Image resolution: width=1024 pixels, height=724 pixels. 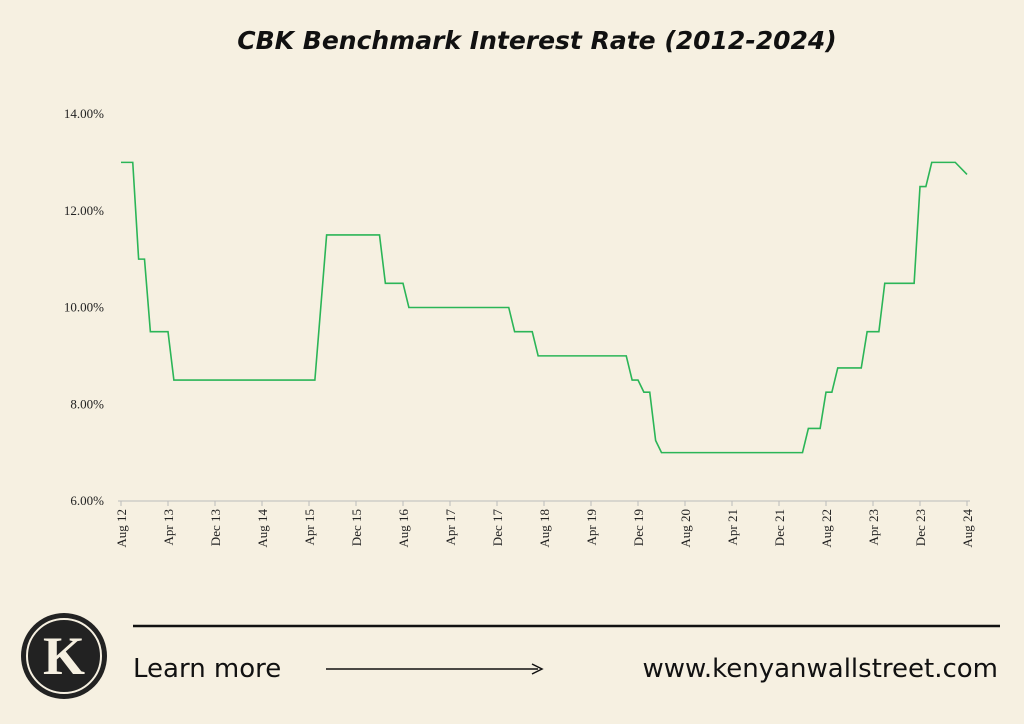 I want to click on x-tick-label: Aug 14, so click(x=262, y=528).